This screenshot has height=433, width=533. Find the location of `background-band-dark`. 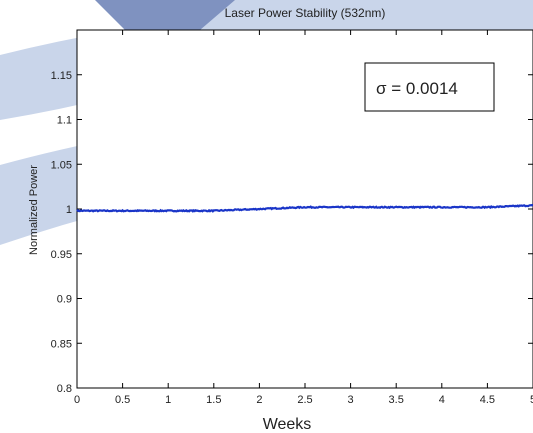

background-band-dark is located at coordinates (165, 27).